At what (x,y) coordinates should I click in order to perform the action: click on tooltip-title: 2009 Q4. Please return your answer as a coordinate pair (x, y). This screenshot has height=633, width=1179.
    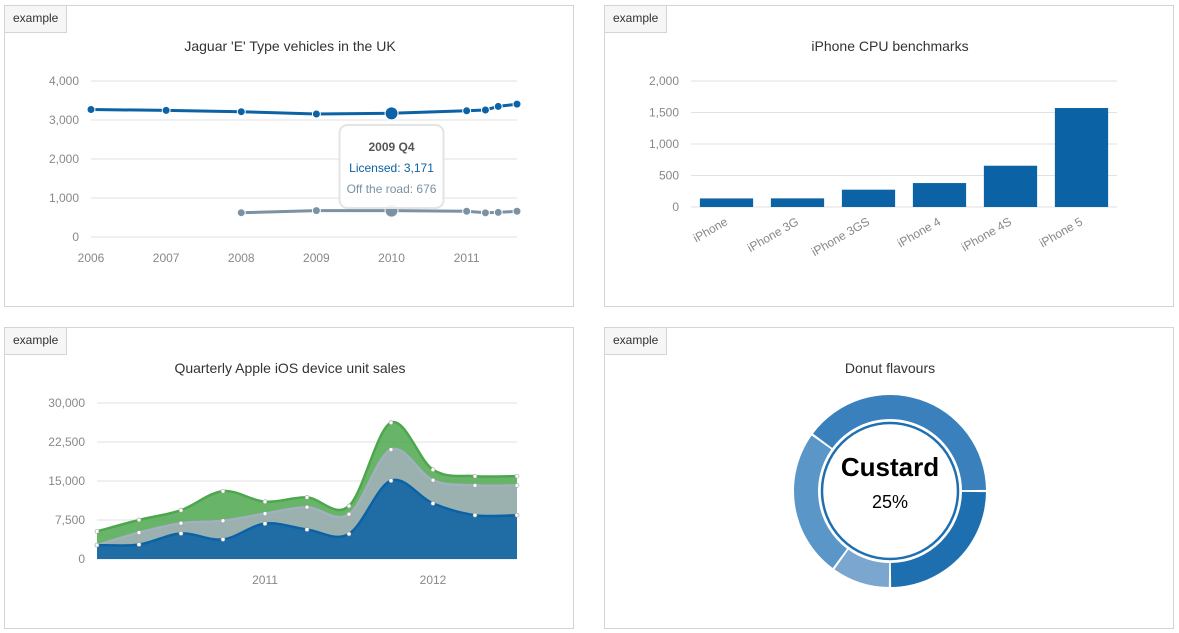
    Looking at the image, I should click on (392, 147).